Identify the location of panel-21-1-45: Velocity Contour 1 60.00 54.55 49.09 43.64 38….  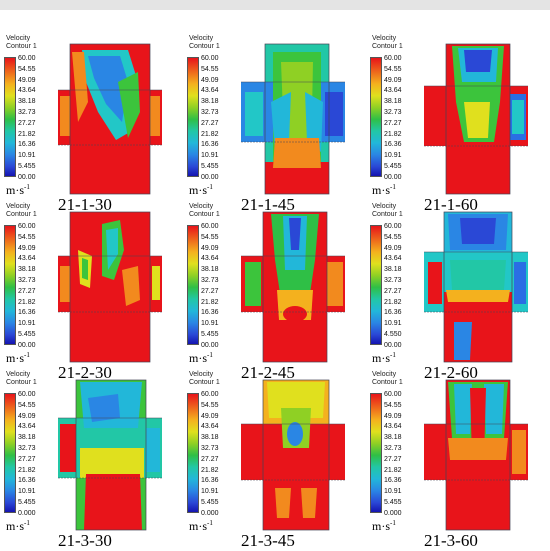
(274, 118).